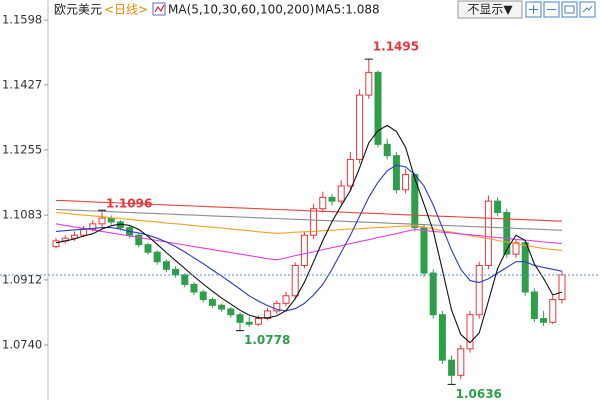 This screenshot has height=400, width=600. What do you see at coordinates (159, 8) in the screenshot?
I see `ma-icon-glyph` at bounding box center [159, 8].